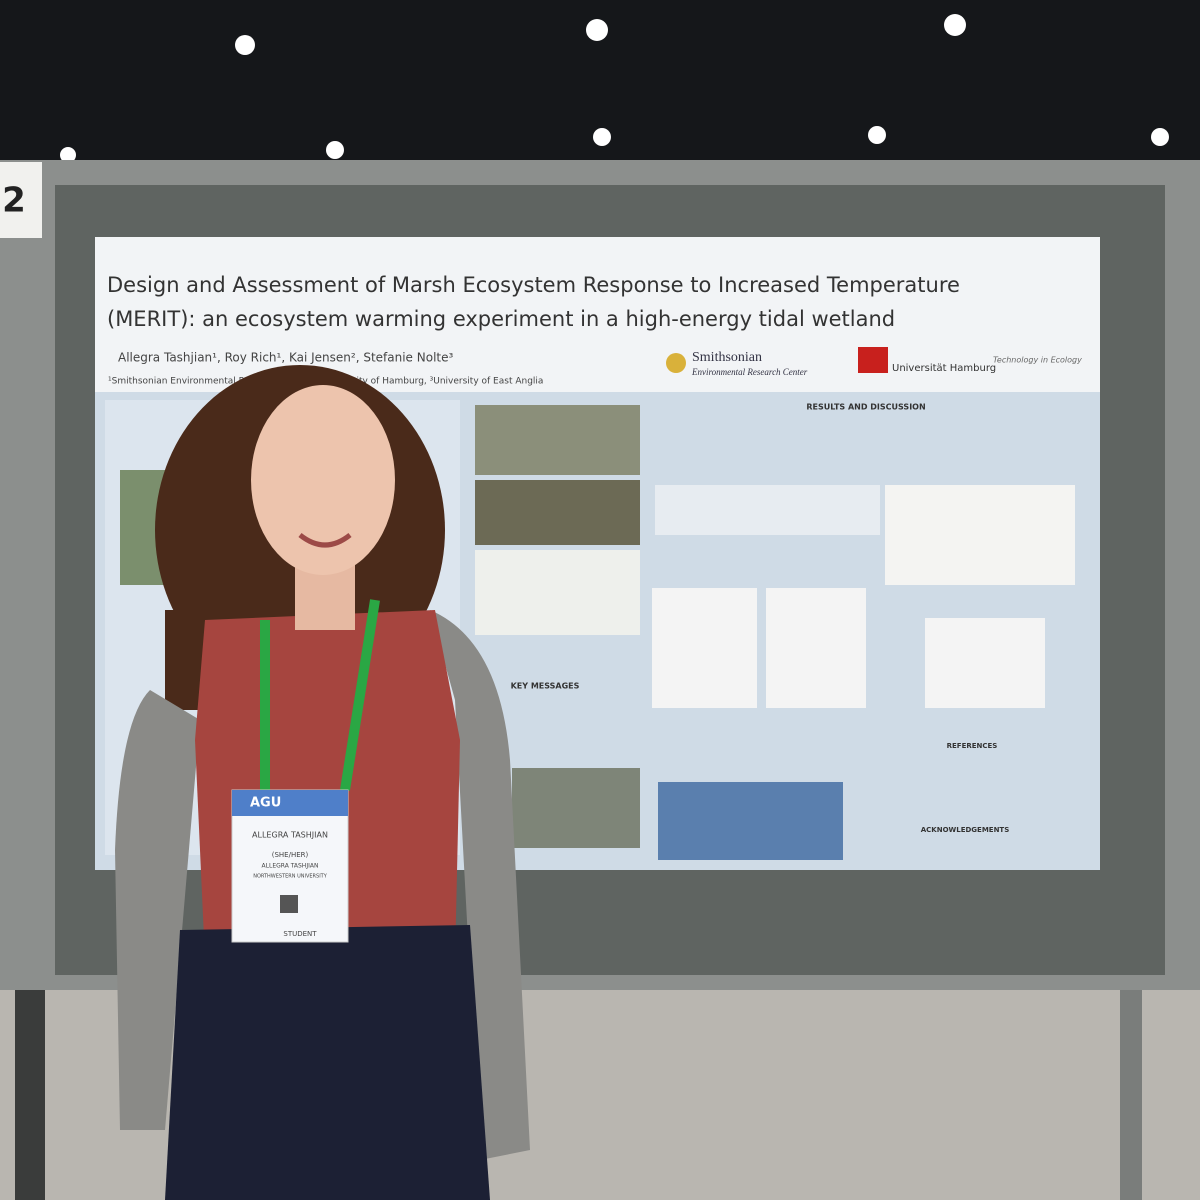 The image size is (1200, 1200). What do you see at coordinates (972, 746) in the screenshot?
I see `poster-section: REFERENCES` at bounding box center [972, 746].